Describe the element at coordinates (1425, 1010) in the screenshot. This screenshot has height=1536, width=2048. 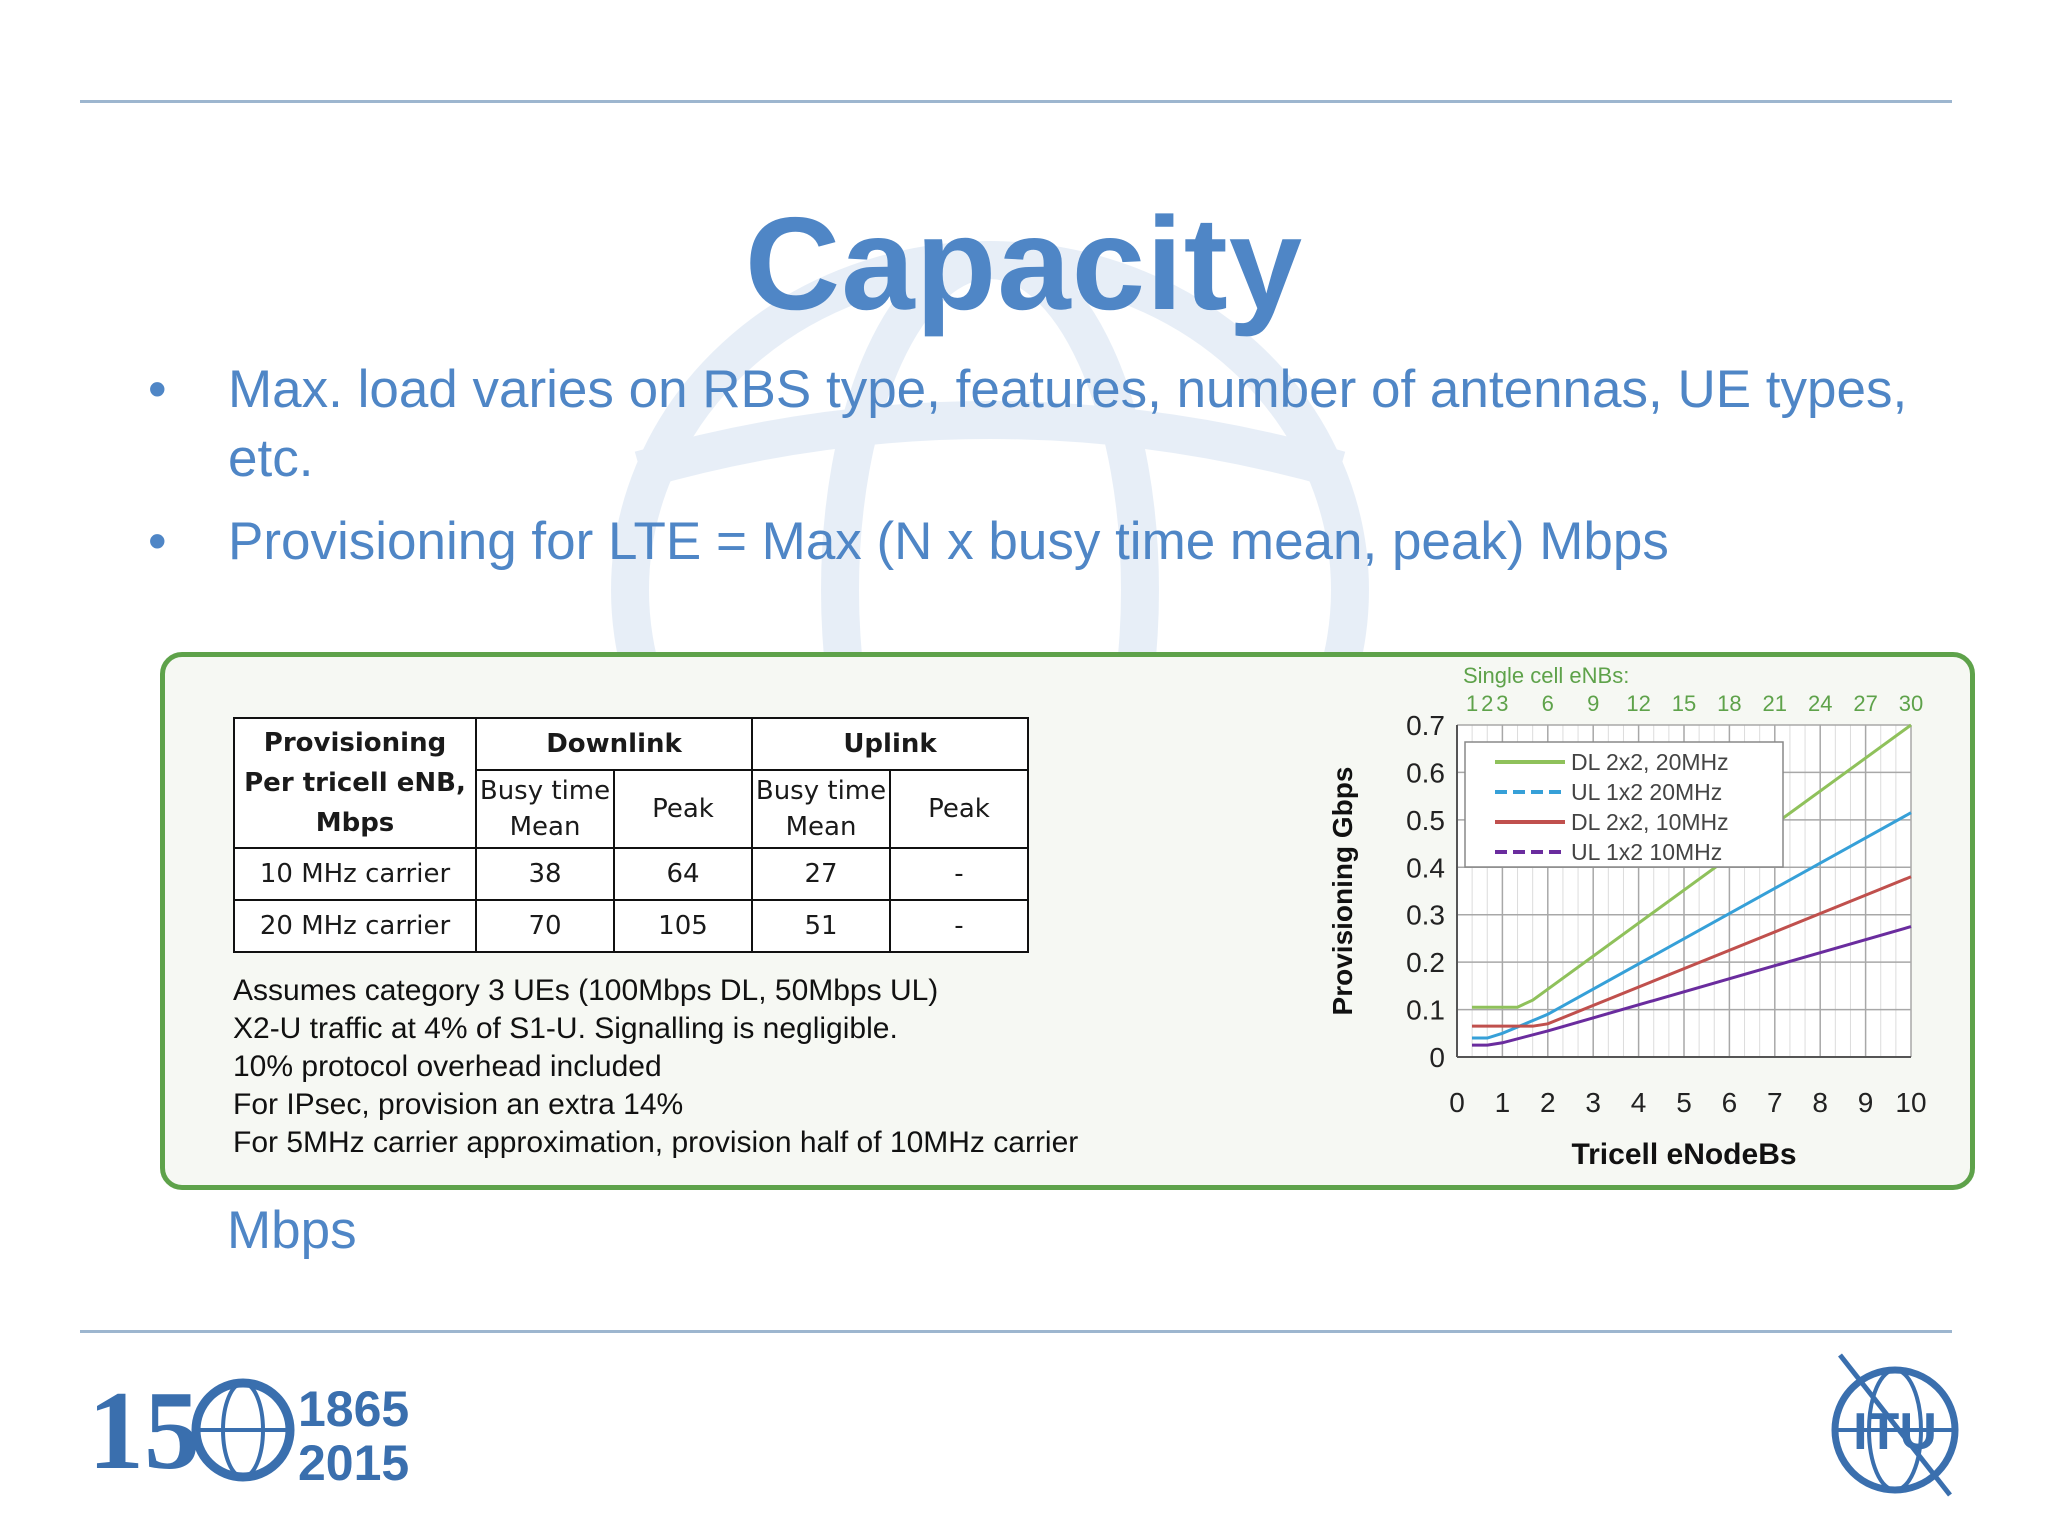
I see `y-tick-label: 0.1` at that location.